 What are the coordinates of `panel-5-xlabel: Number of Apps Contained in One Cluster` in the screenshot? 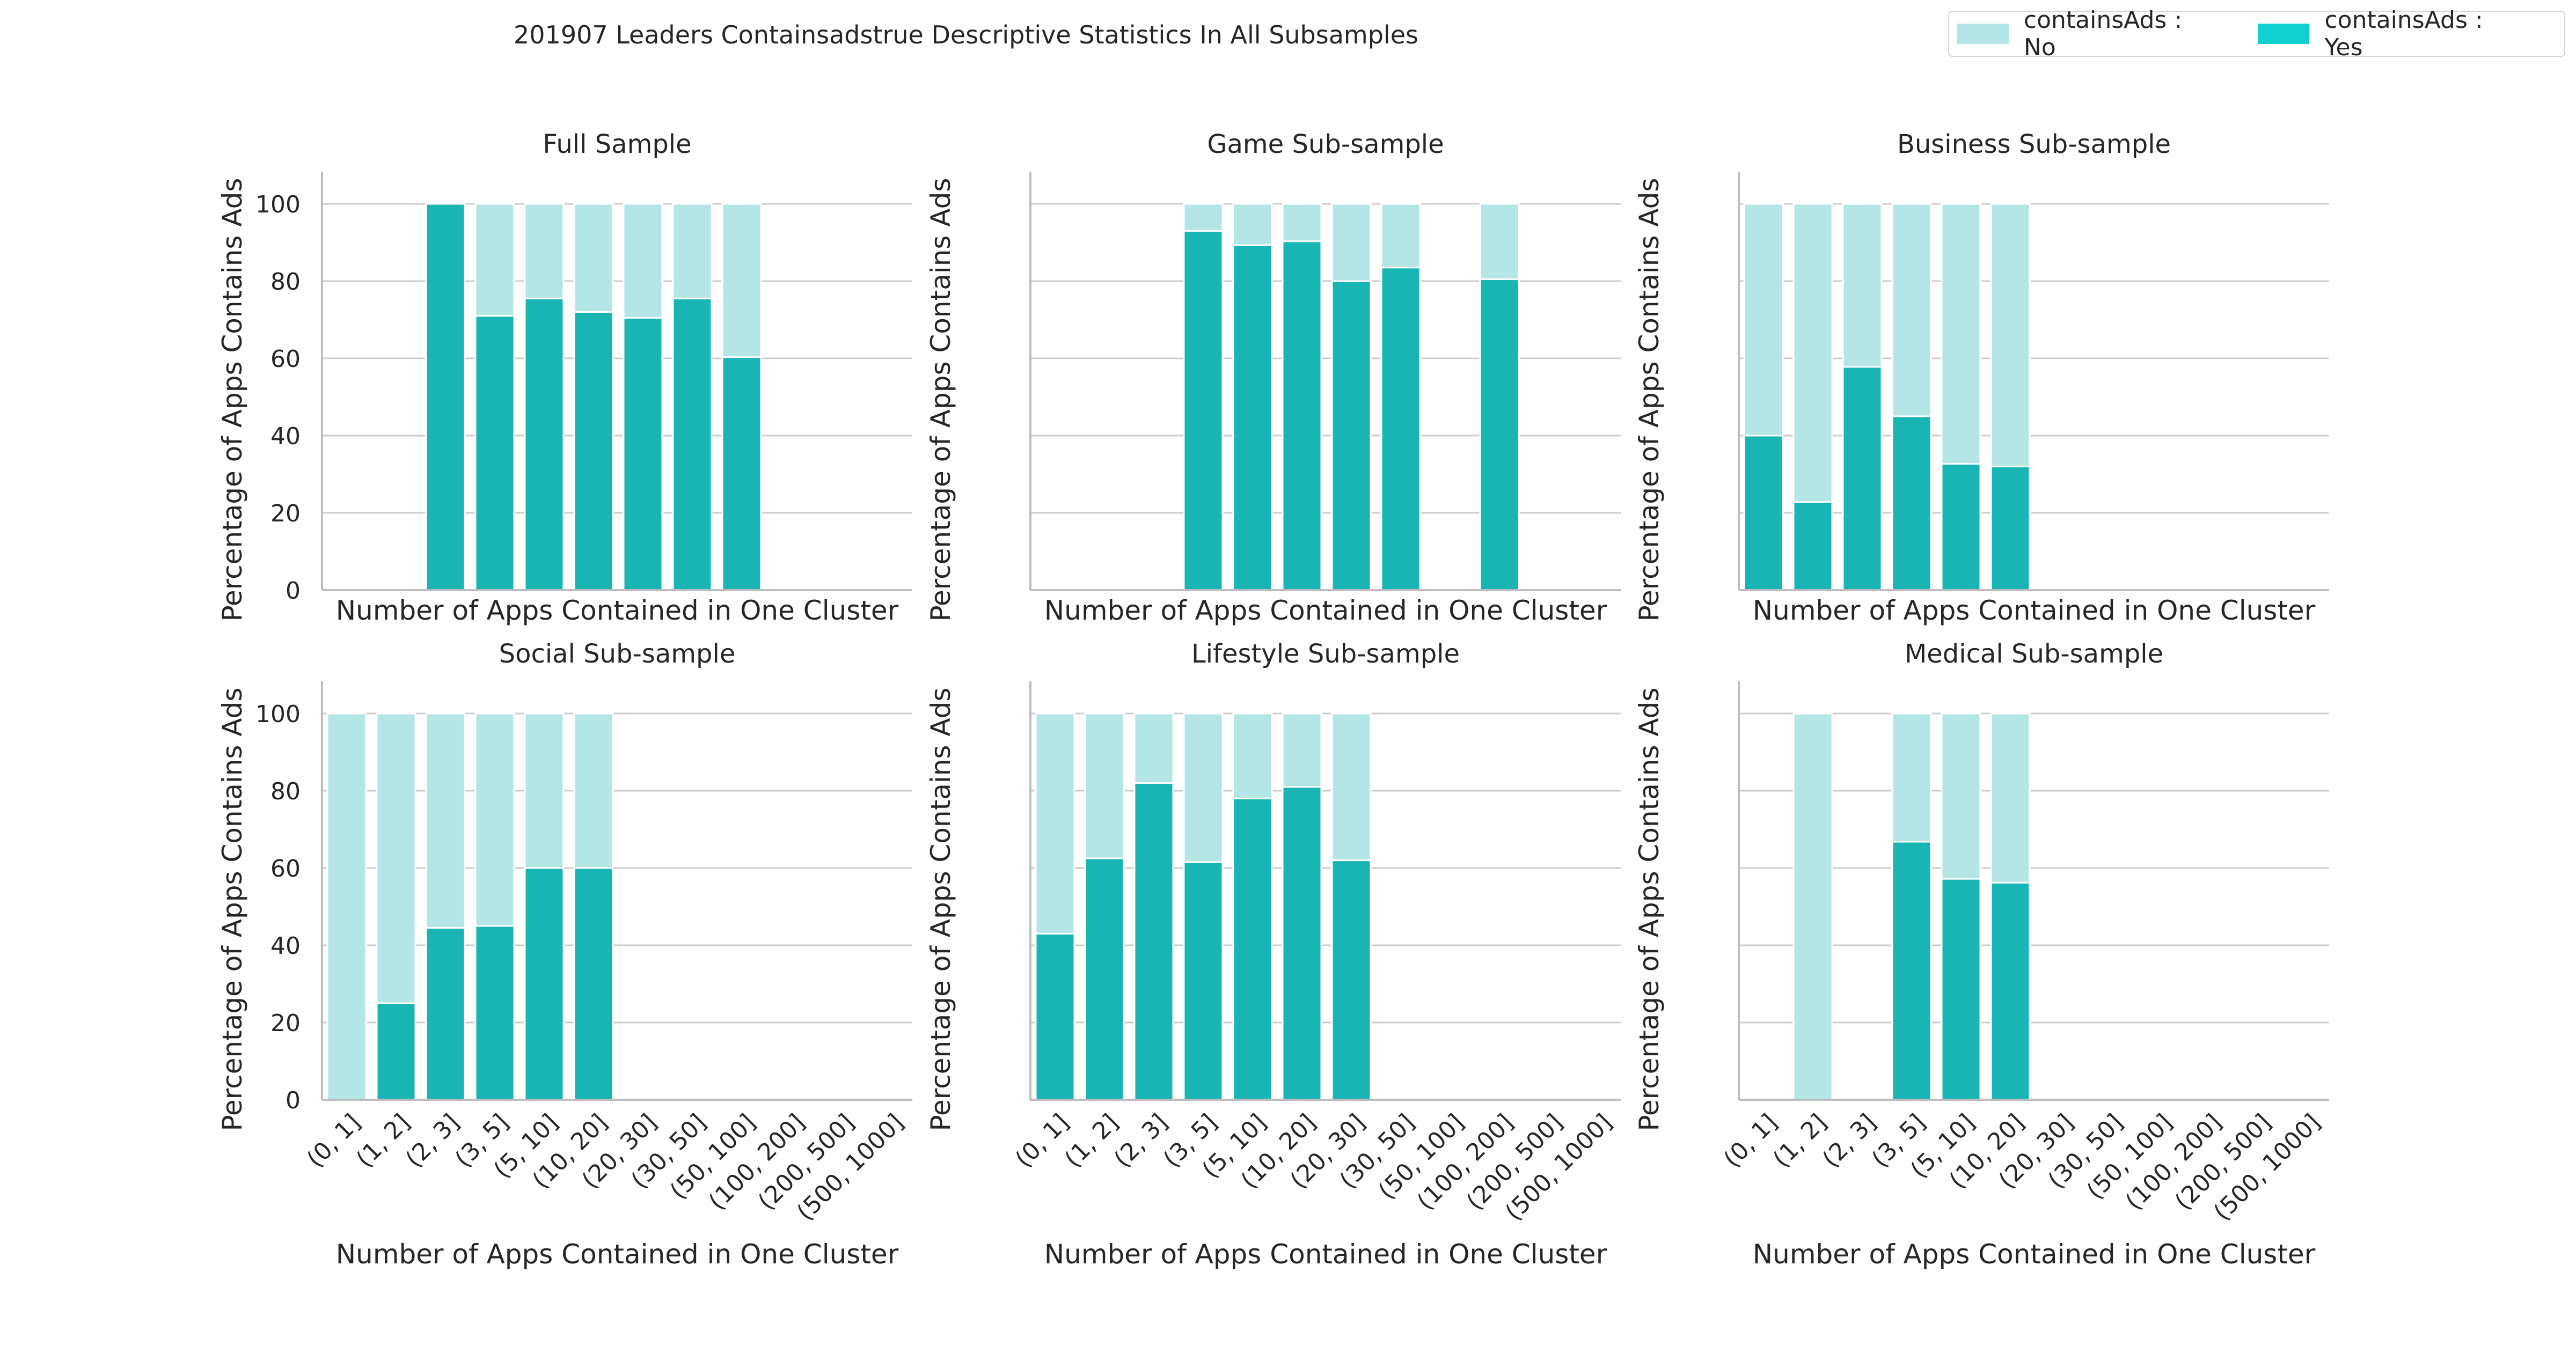 It's located at (1325, 1254).